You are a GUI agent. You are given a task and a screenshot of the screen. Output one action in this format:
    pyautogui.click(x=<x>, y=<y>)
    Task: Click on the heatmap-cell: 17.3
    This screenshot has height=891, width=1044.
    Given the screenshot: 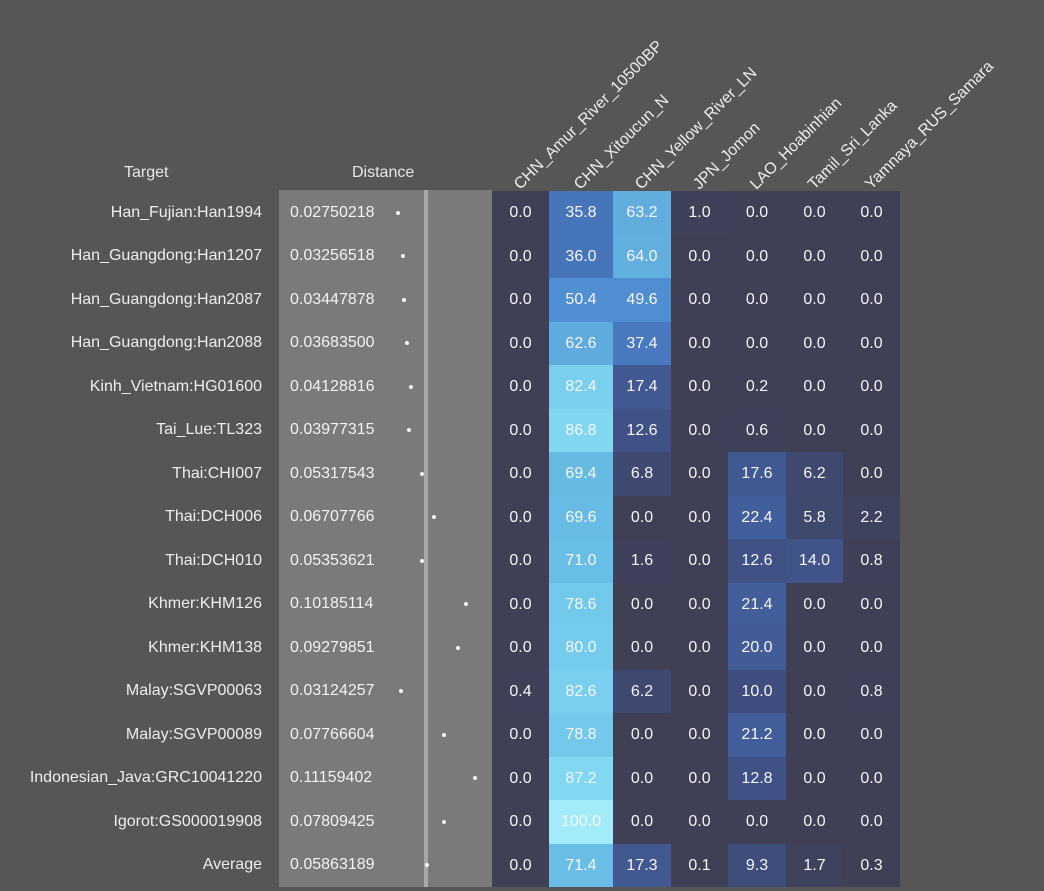 What is the action you would take?
    pyautogui.click(x=642, y=865)
    